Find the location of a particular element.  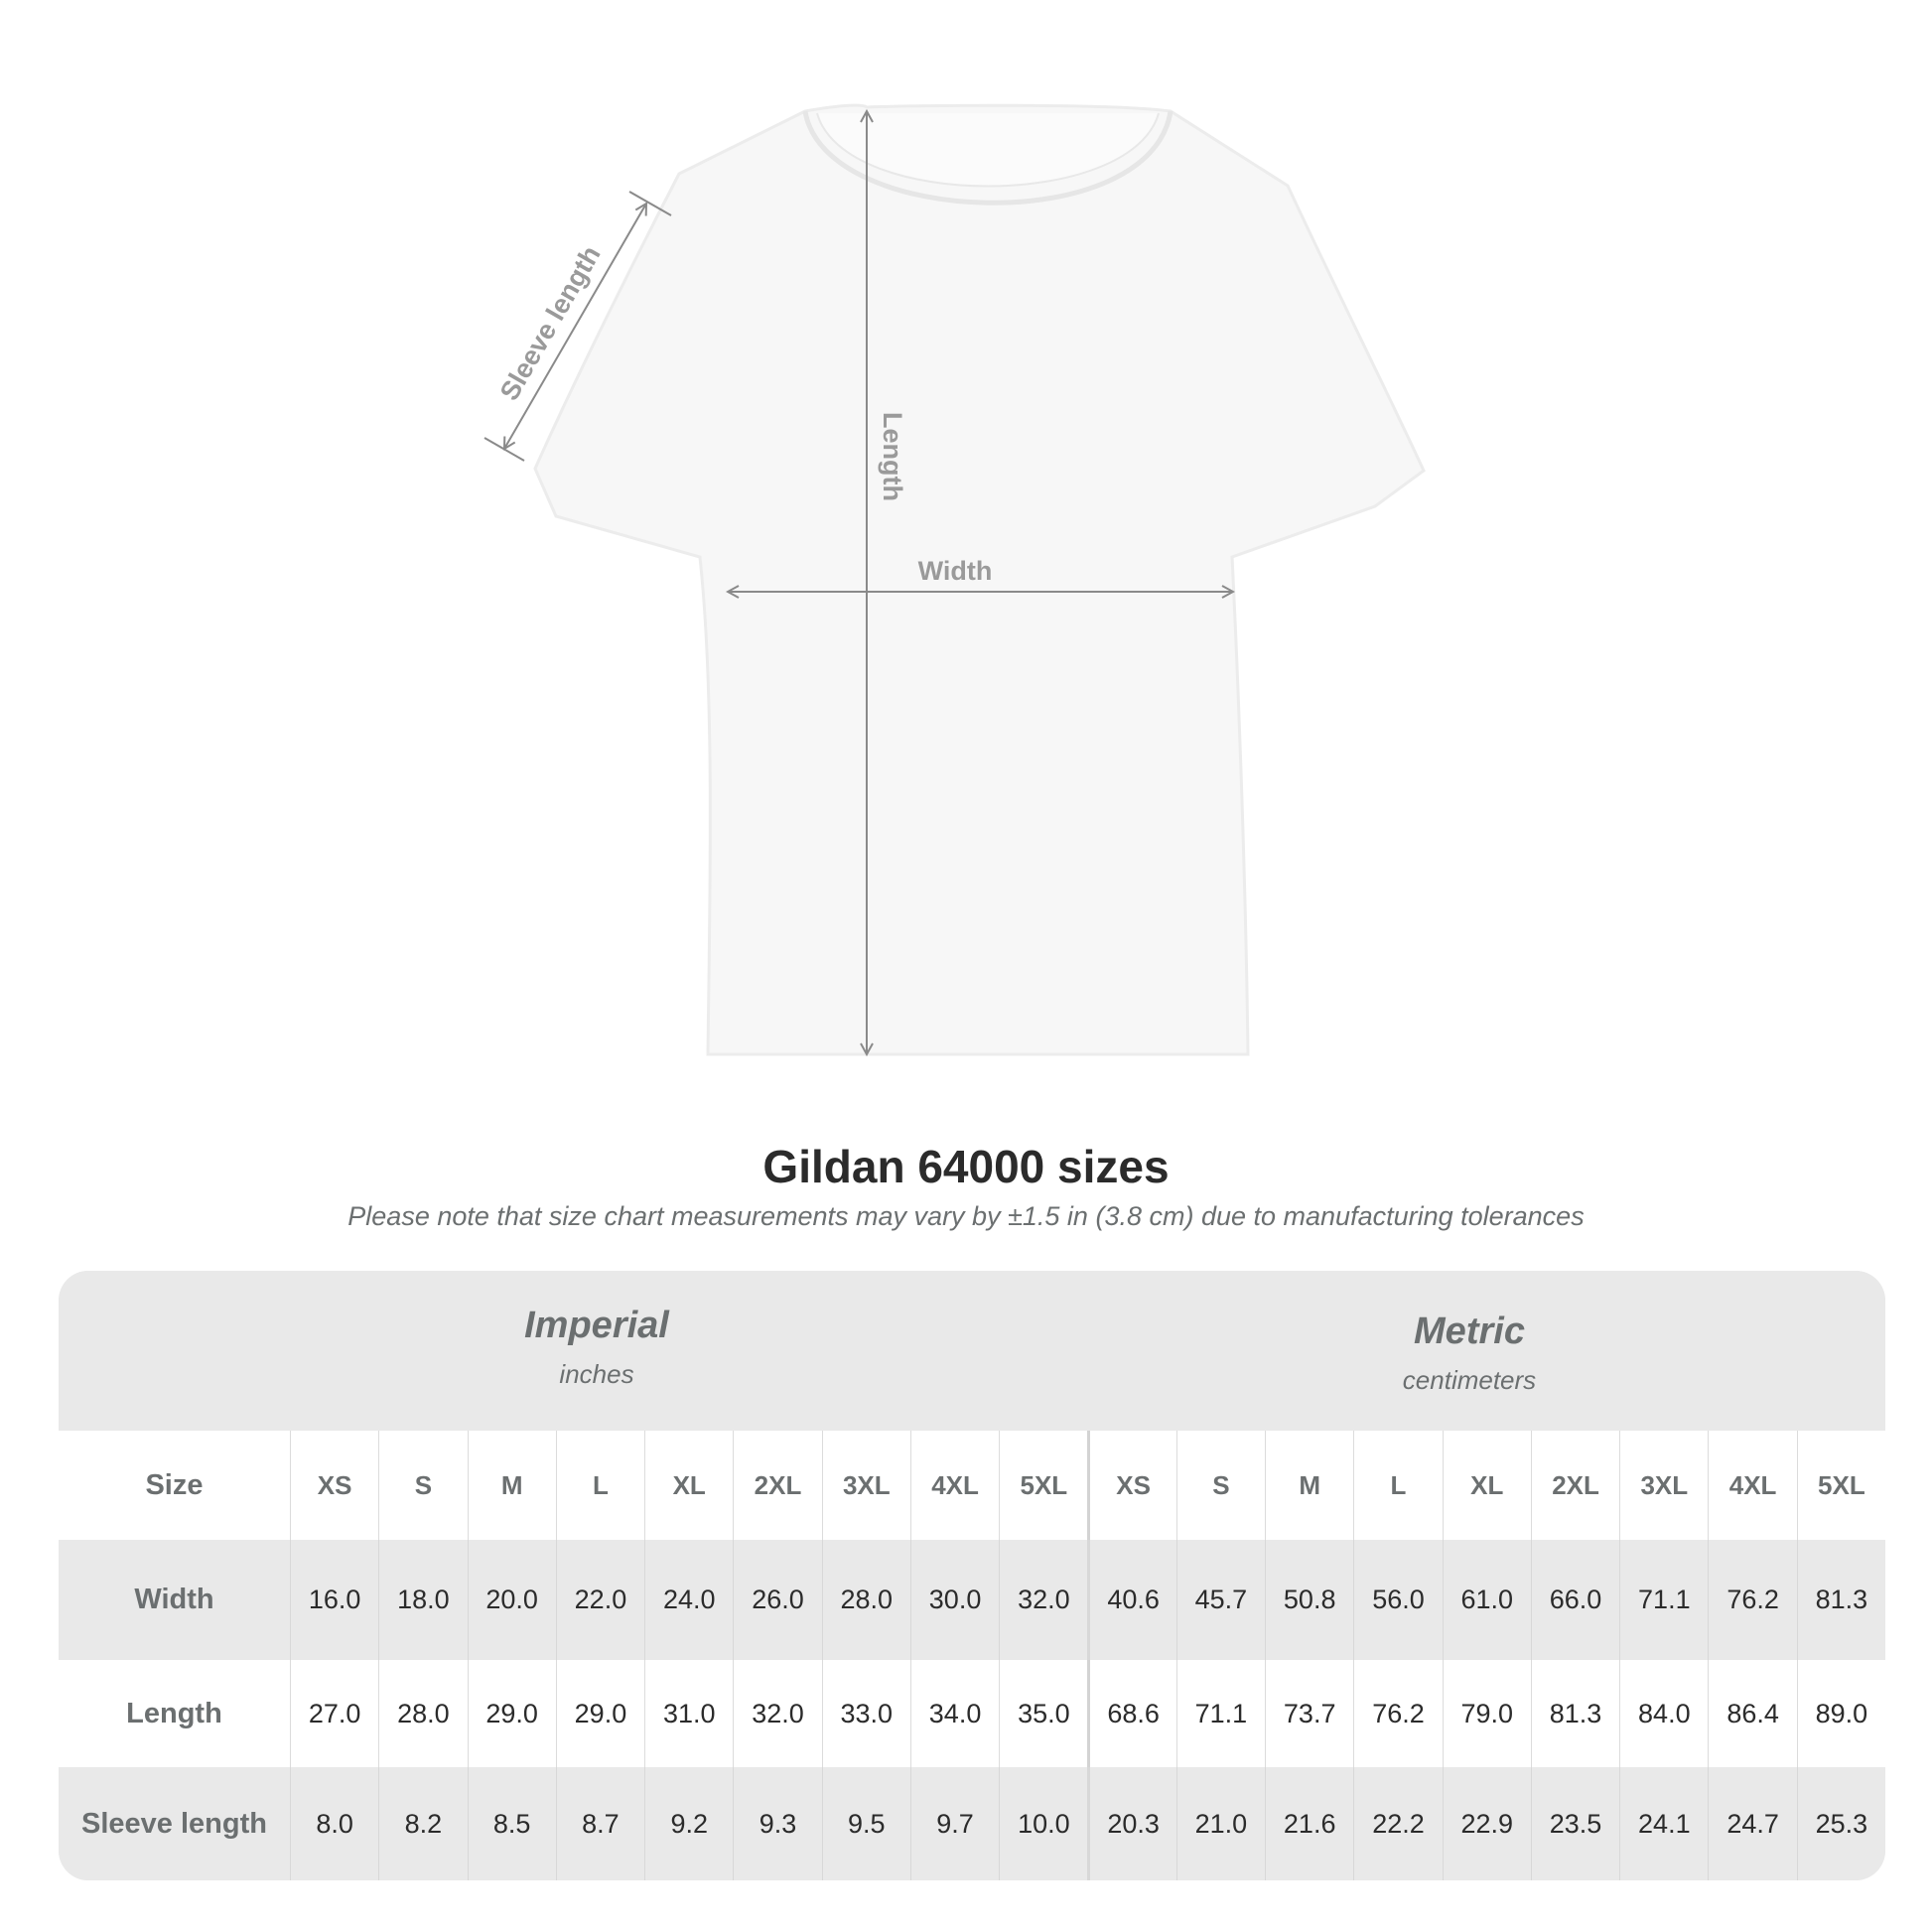

value-cell-imperial: 8.2 is located at coordinates (423, 1823).